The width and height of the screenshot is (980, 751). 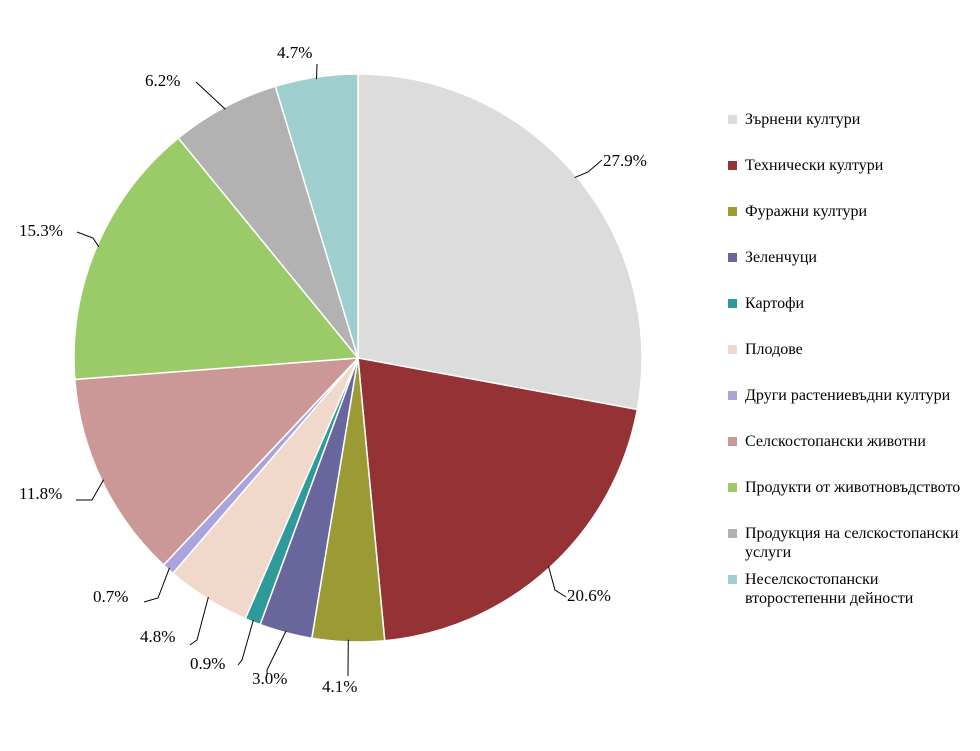 I want to click on legend-label: Продукция на селскостопански услуги, so click(x=852, y=543).